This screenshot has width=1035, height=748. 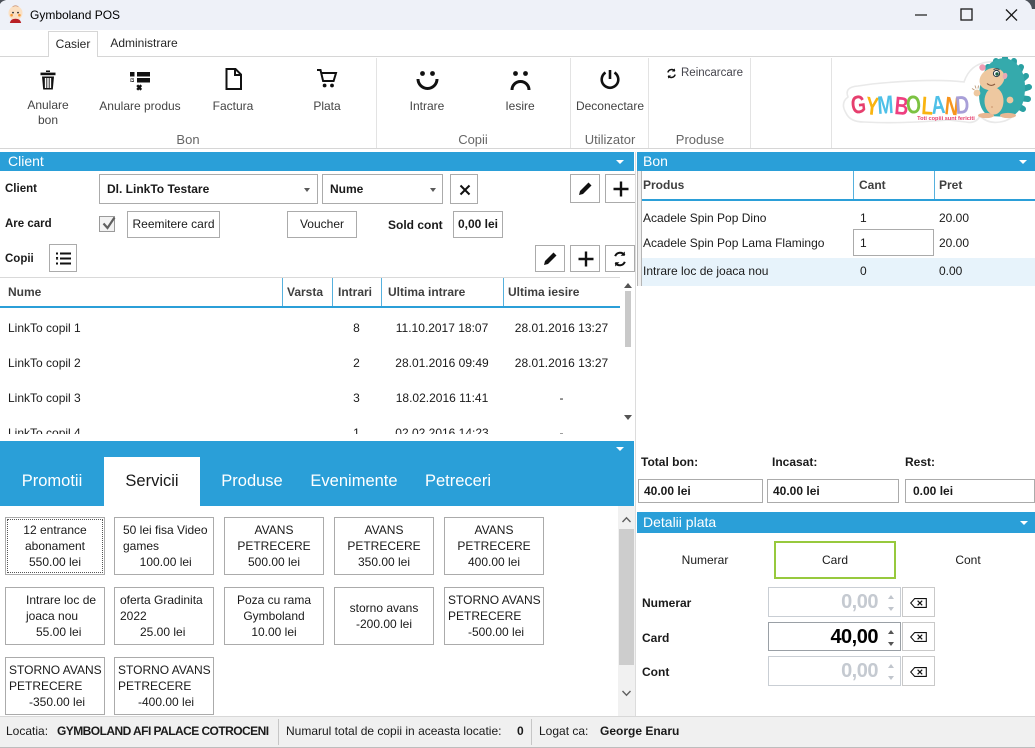 What do you see at coordinates (858, 105) in the screenshot?
I see `svg-text: G` at bounding box center [858, 105].